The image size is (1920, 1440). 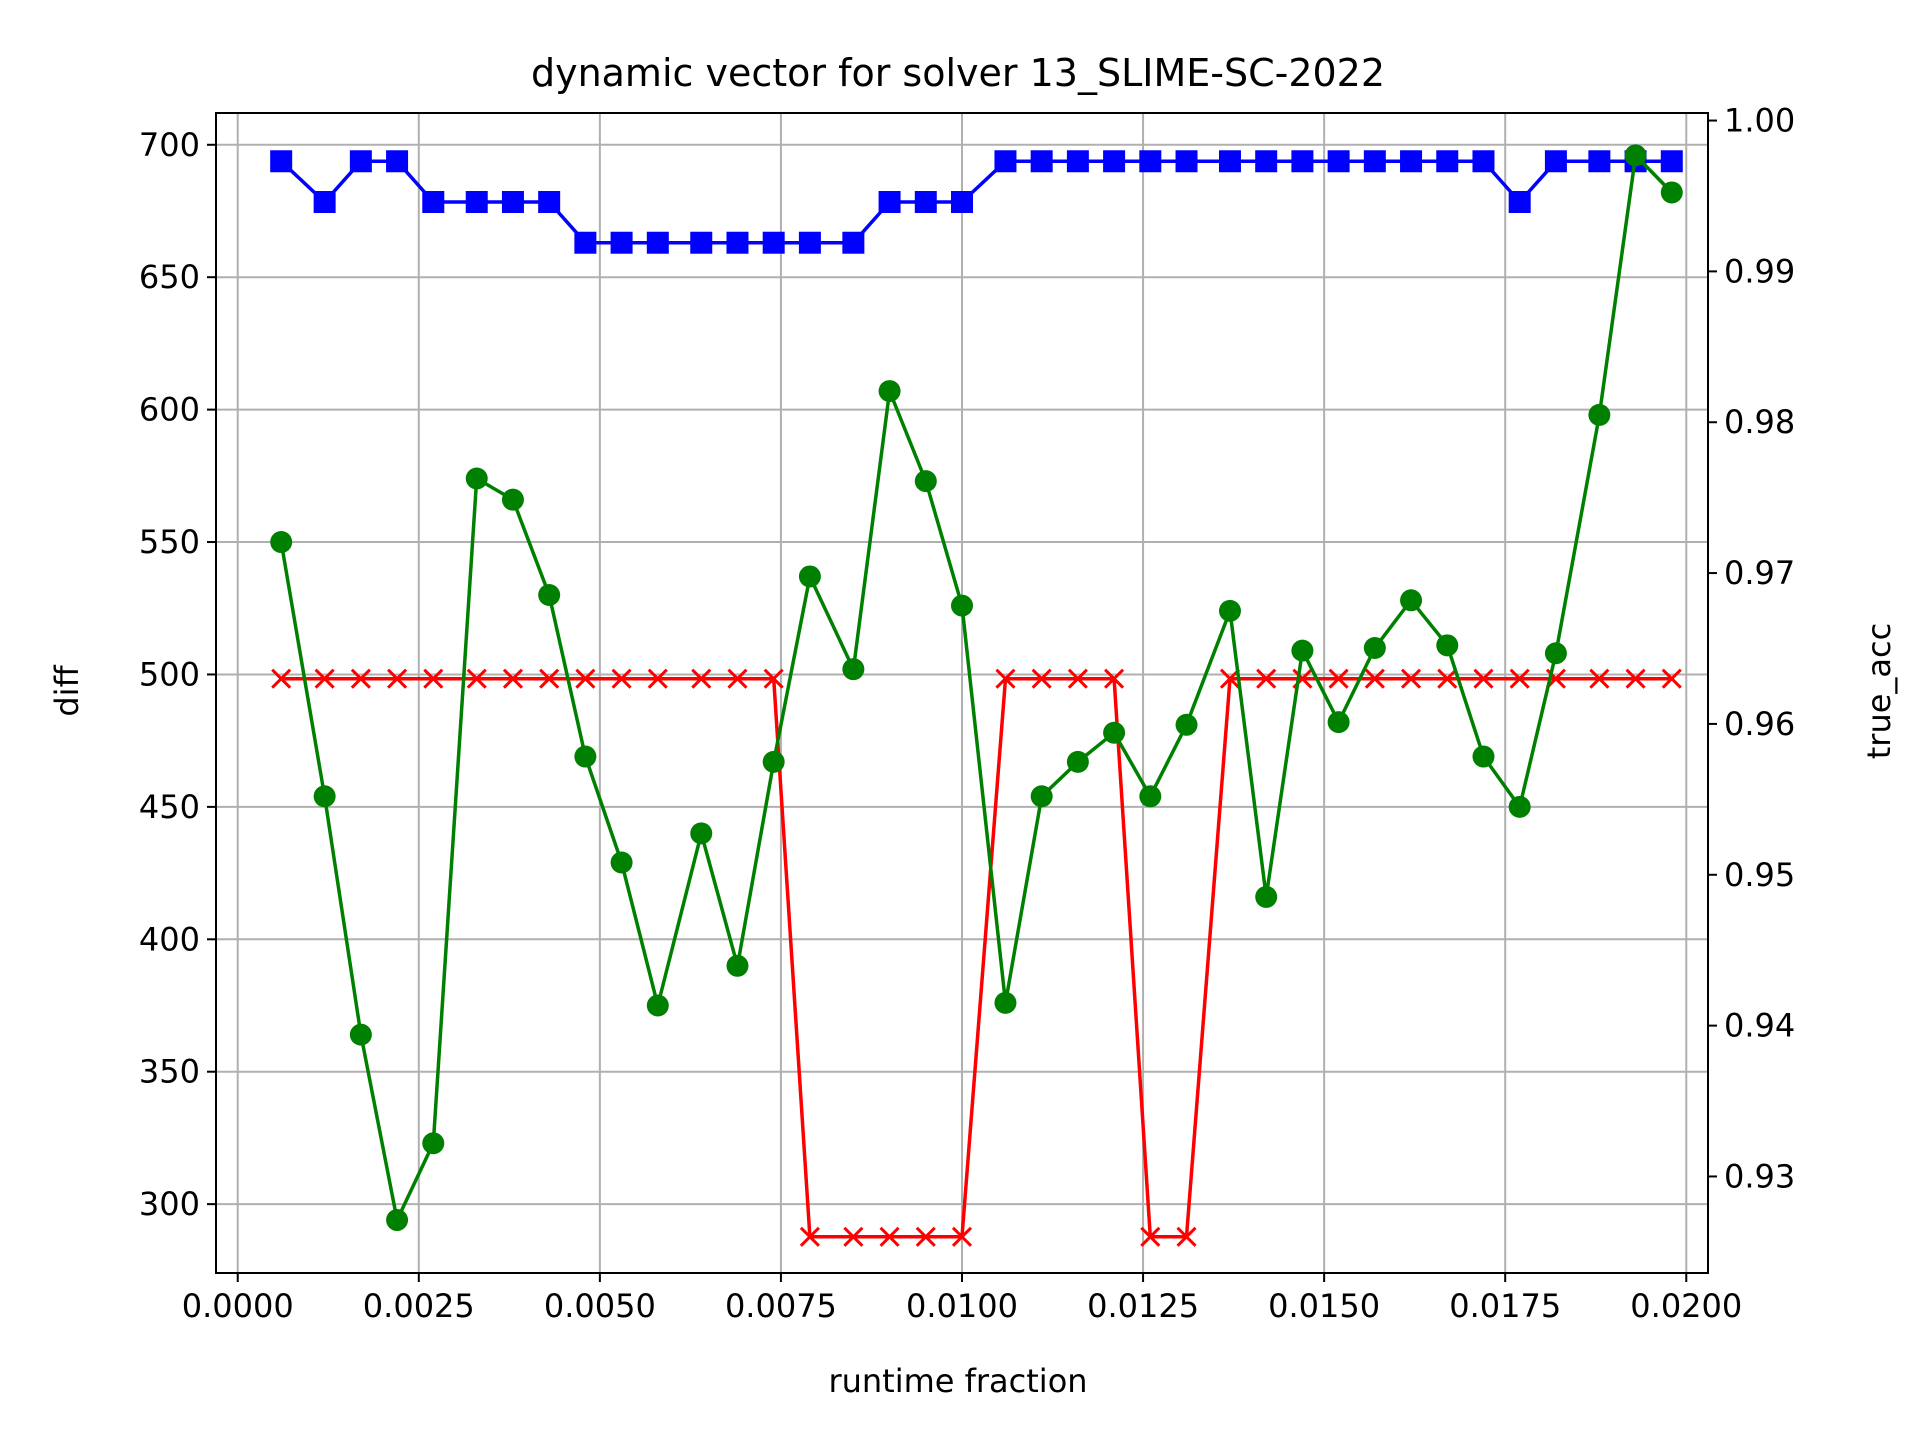 I want to click on y-left-tick-label: 600, so click(x=169, y=410).